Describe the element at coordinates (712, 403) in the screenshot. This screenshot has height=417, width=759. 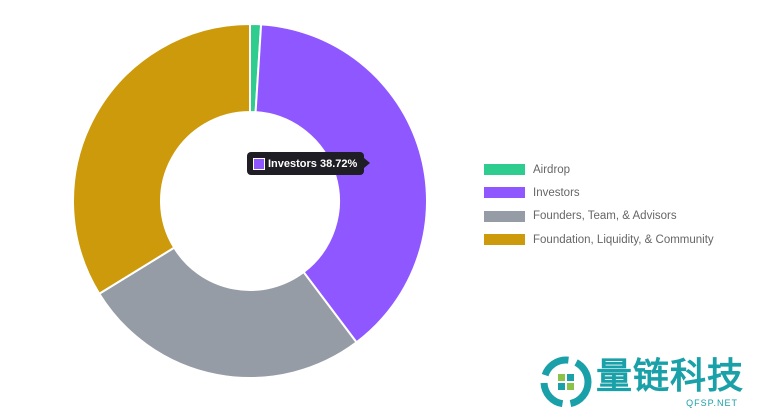
I see `watermark-subtext: QFSP.NET` at that location.